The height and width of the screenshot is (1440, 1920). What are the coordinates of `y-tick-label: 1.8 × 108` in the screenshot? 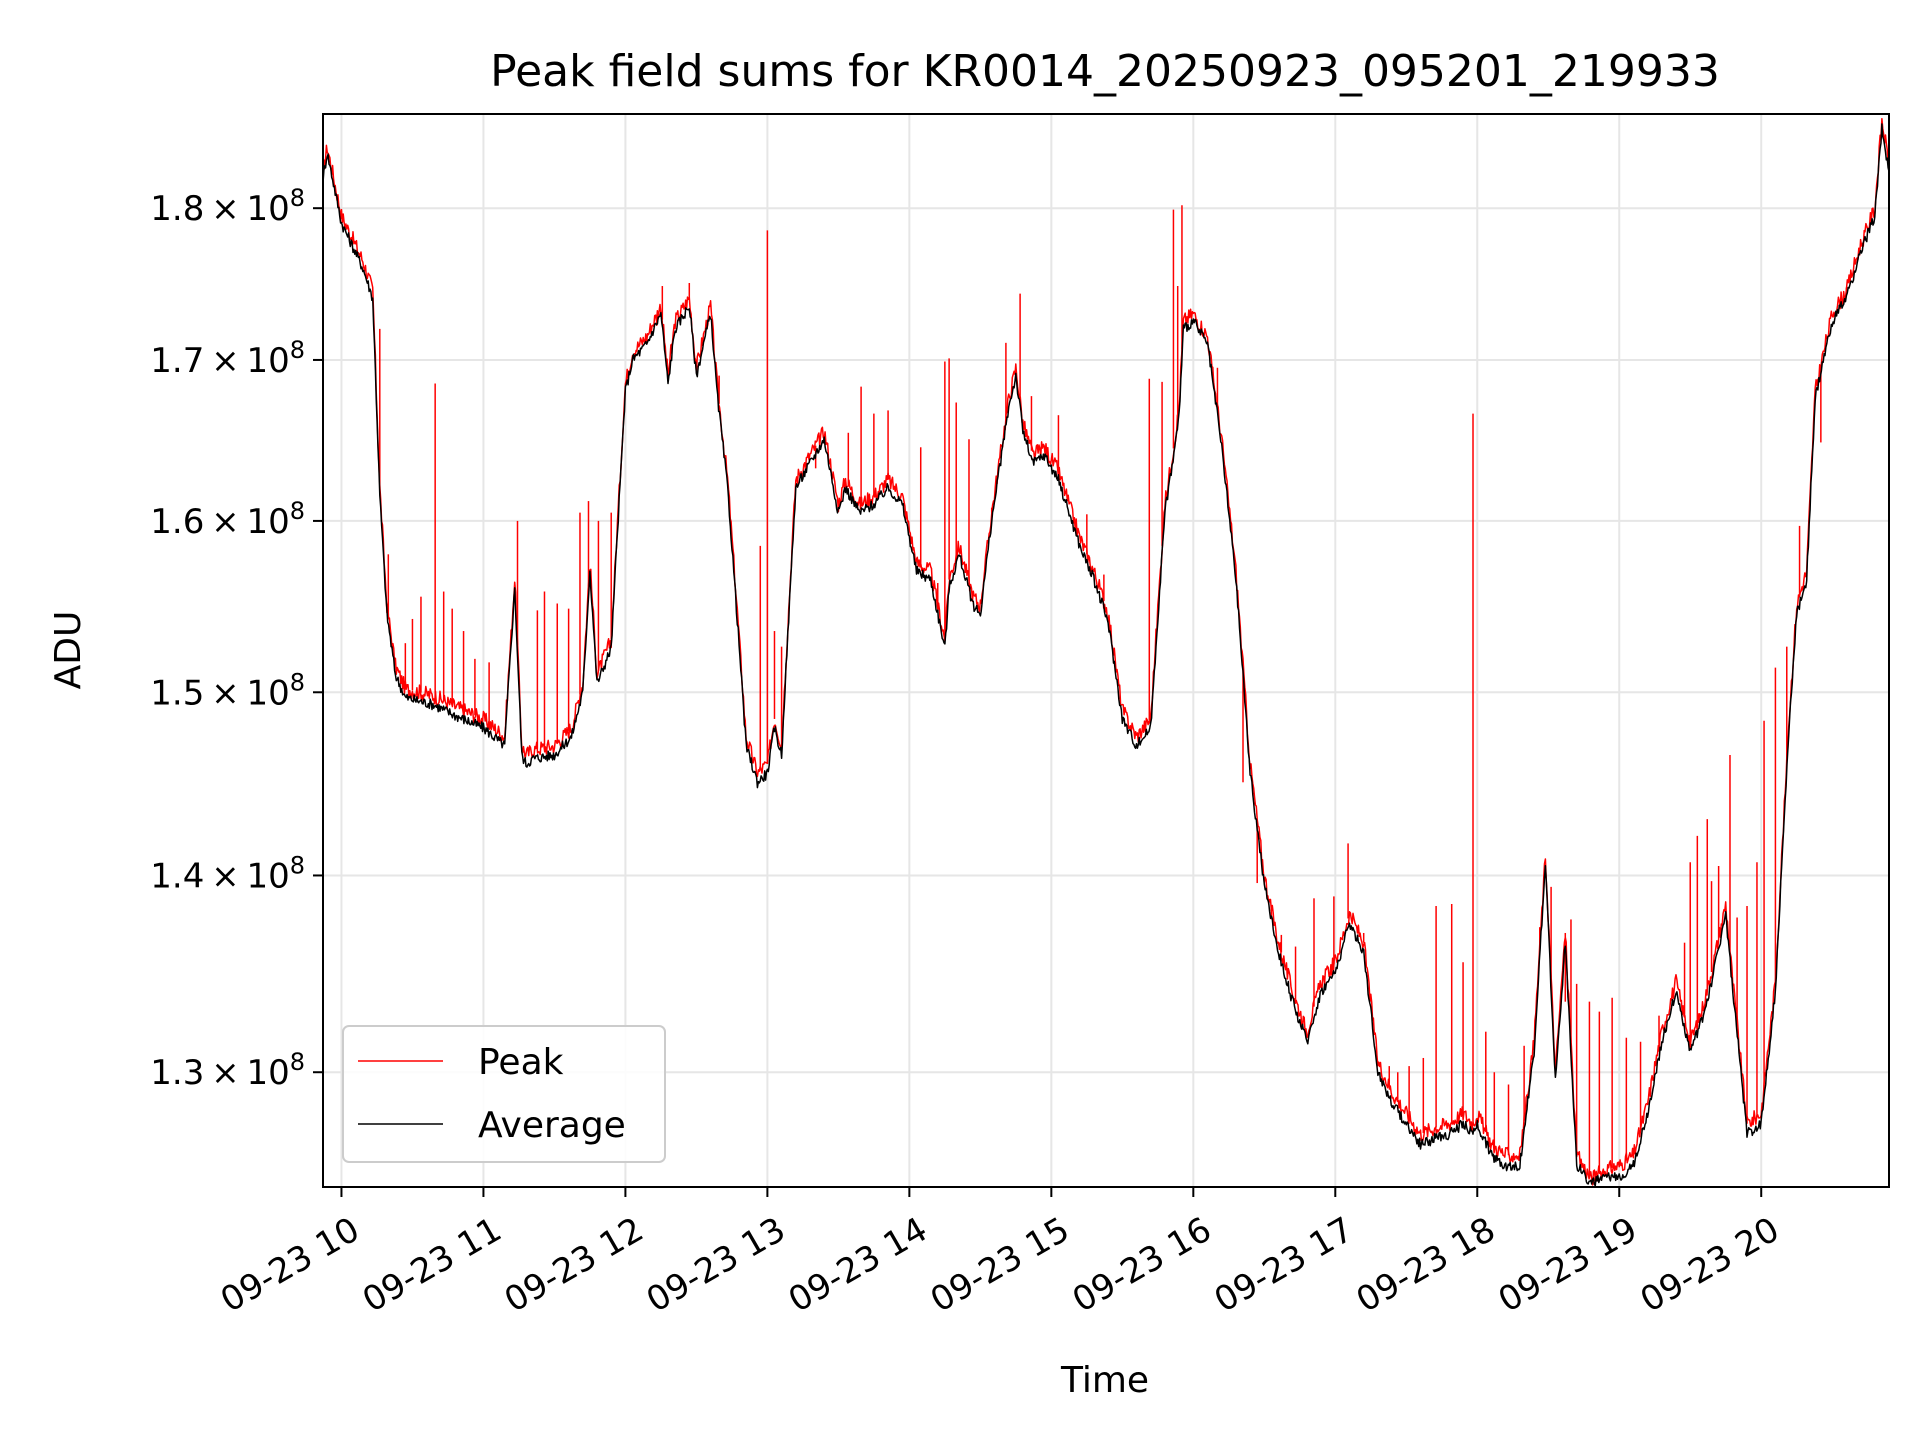 It's located at (227, 206).